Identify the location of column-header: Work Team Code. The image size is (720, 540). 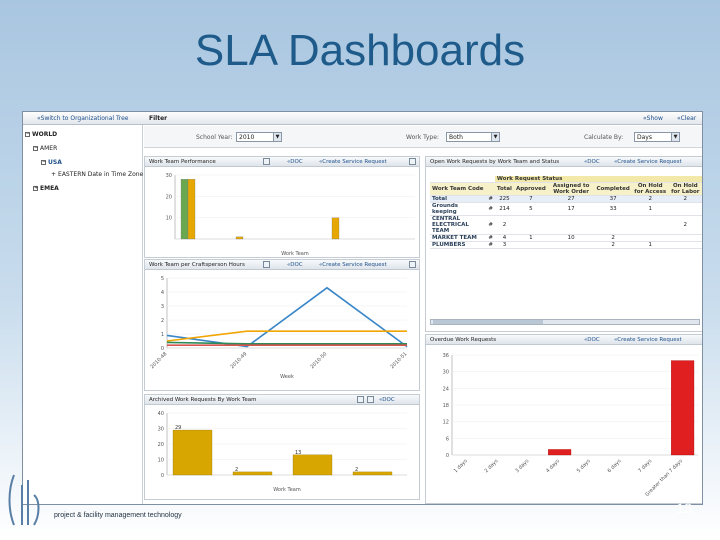
(458, 189).